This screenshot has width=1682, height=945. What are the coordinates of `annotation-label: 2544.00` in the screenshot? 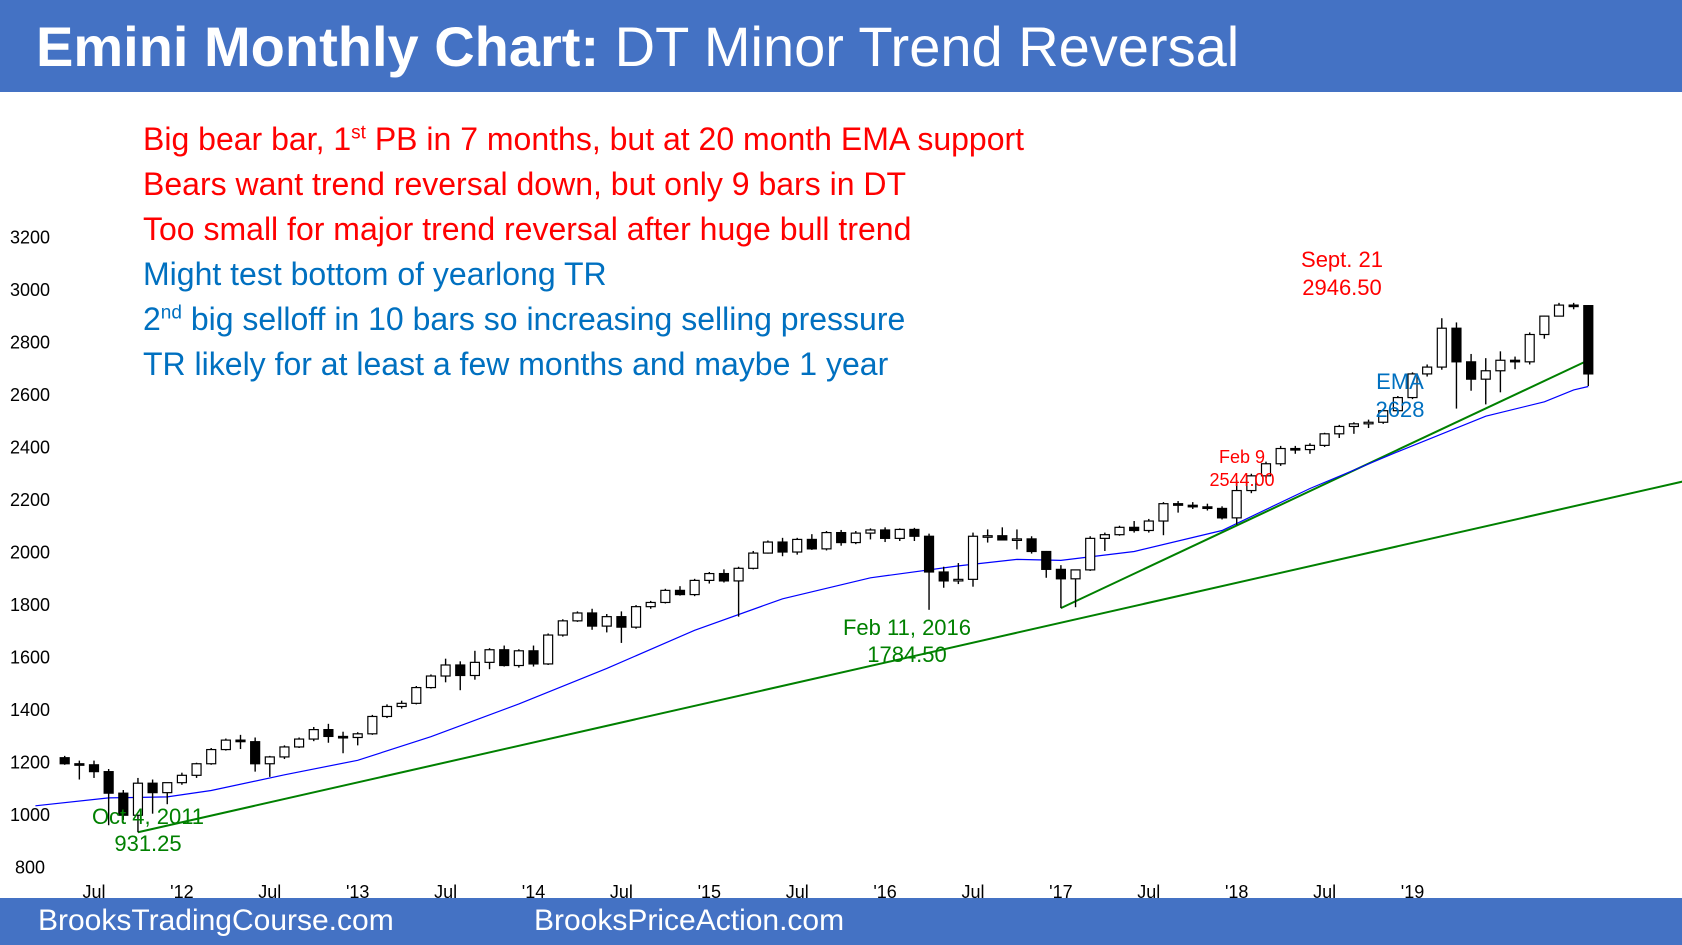 It's located at (1241, 480).